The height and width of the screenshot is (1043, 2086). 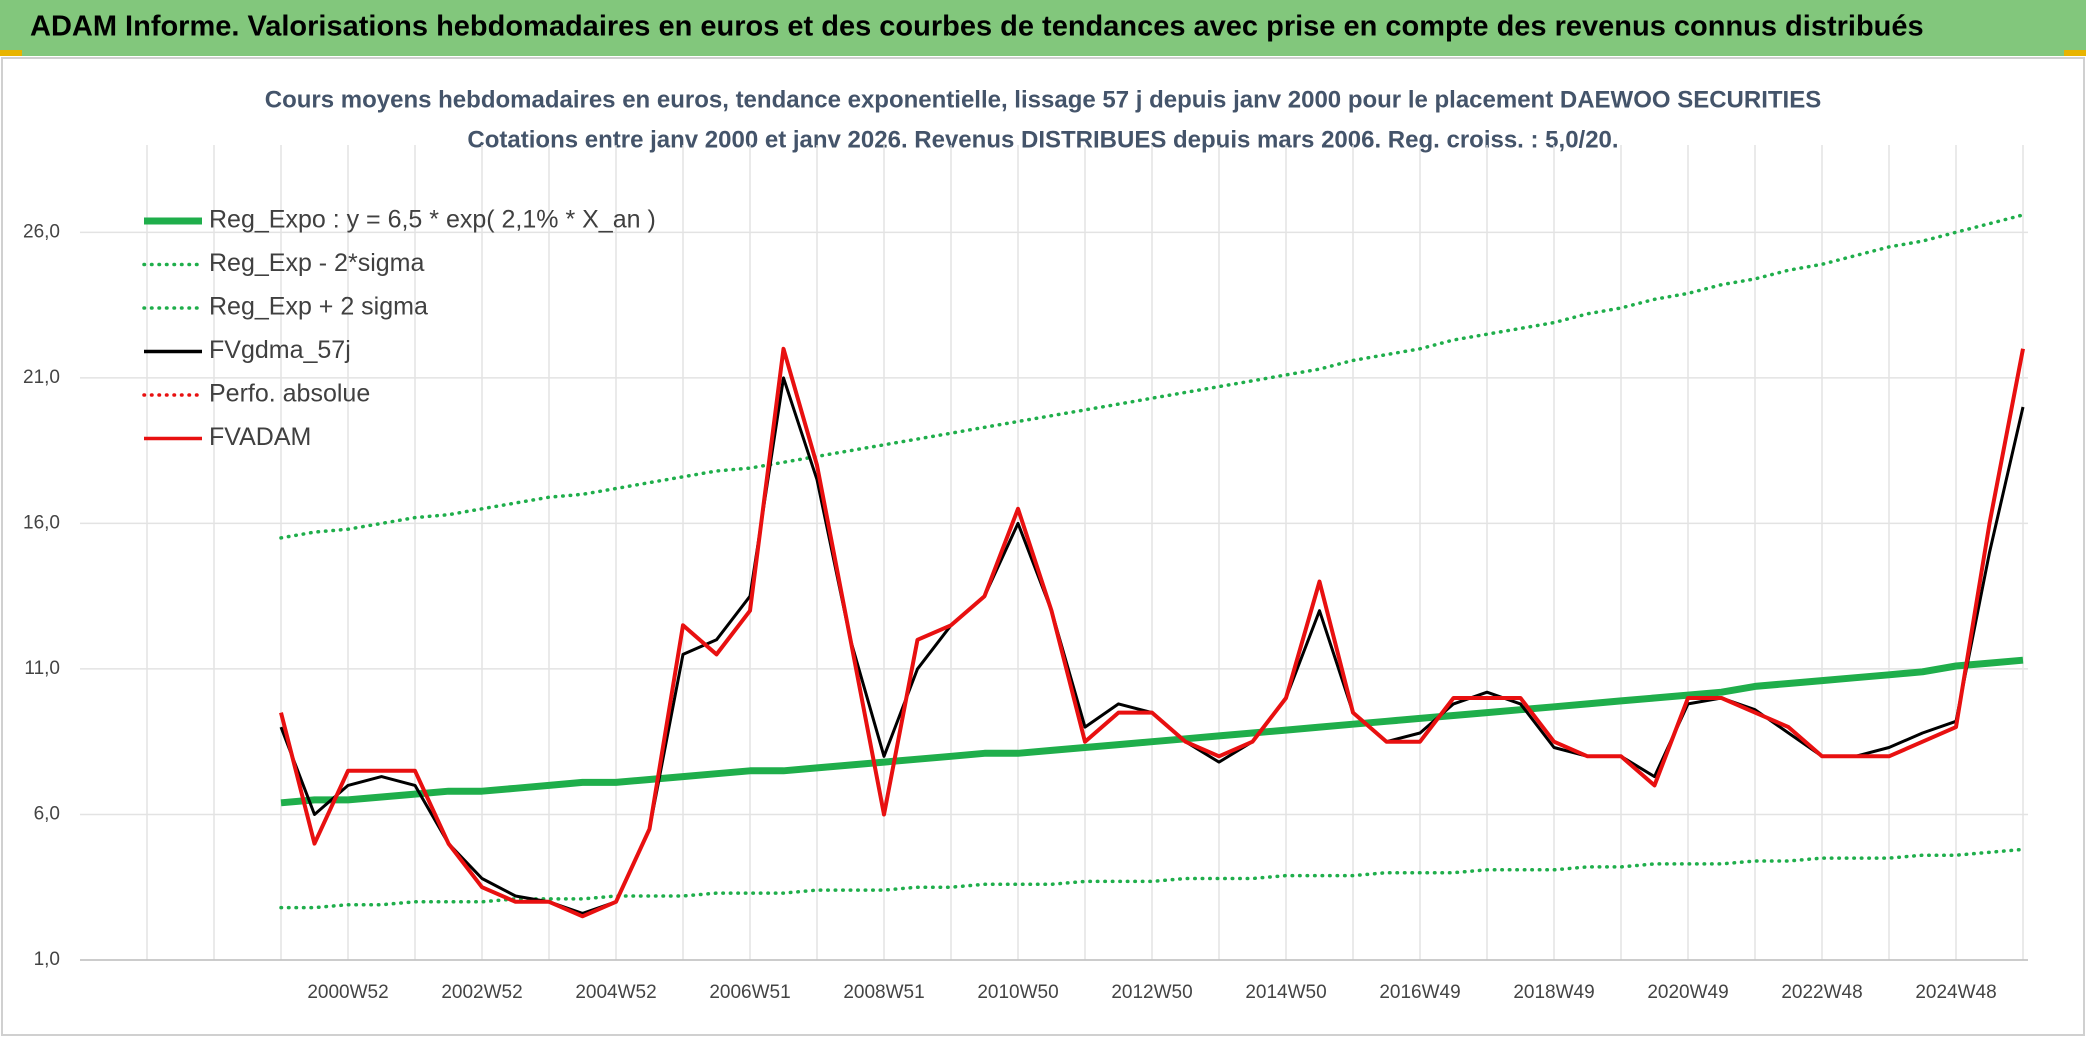 What do you see at coordinates (481, 992) in the screenshot?
I see `x-tick-label: 2002W52` at bounding box center [481, 992].